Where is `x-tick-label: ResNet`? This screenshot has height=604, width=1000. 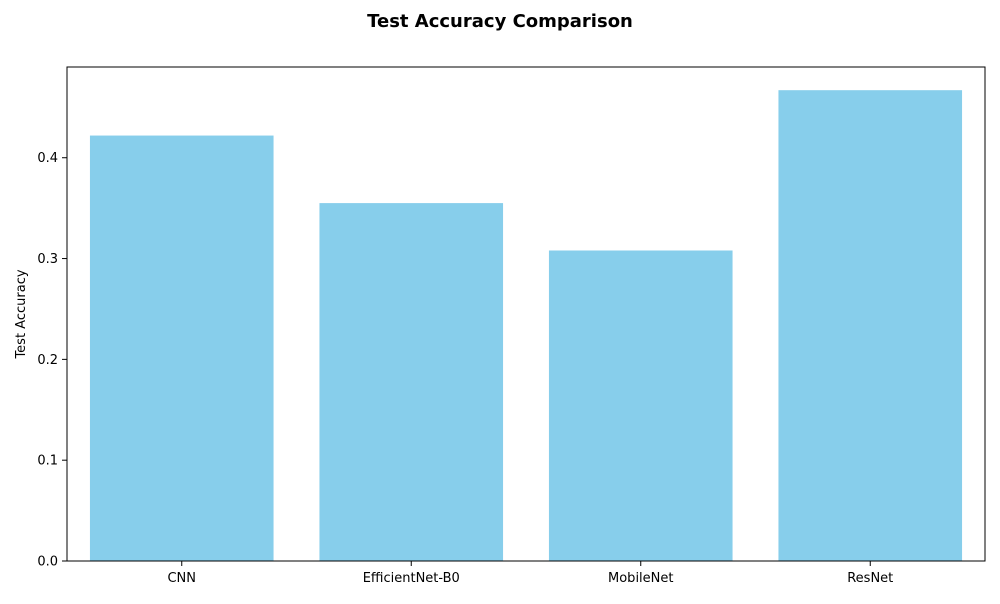
x-tick-label: ResNet is located at coordinates (870, 578).